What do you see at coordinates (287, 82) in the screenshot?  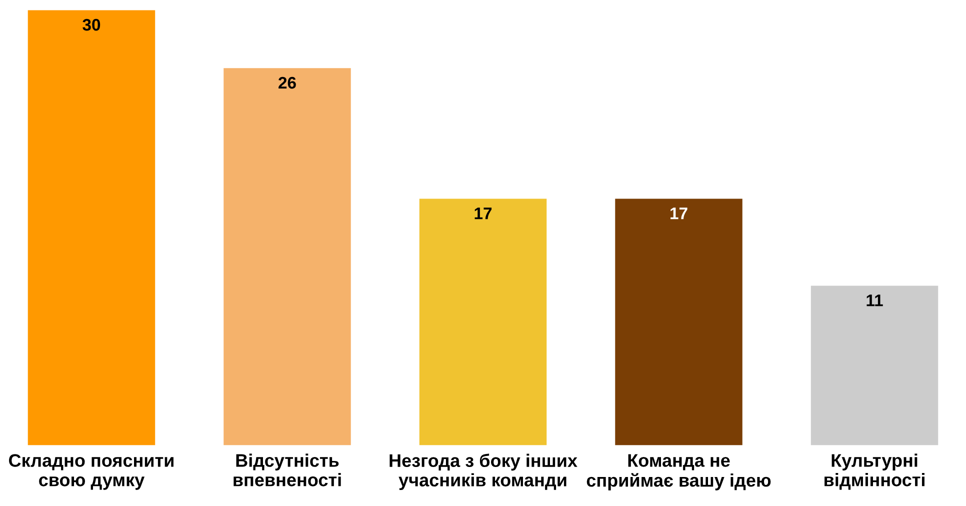 I see `data-label: 26` at bounding box center [287, 82].